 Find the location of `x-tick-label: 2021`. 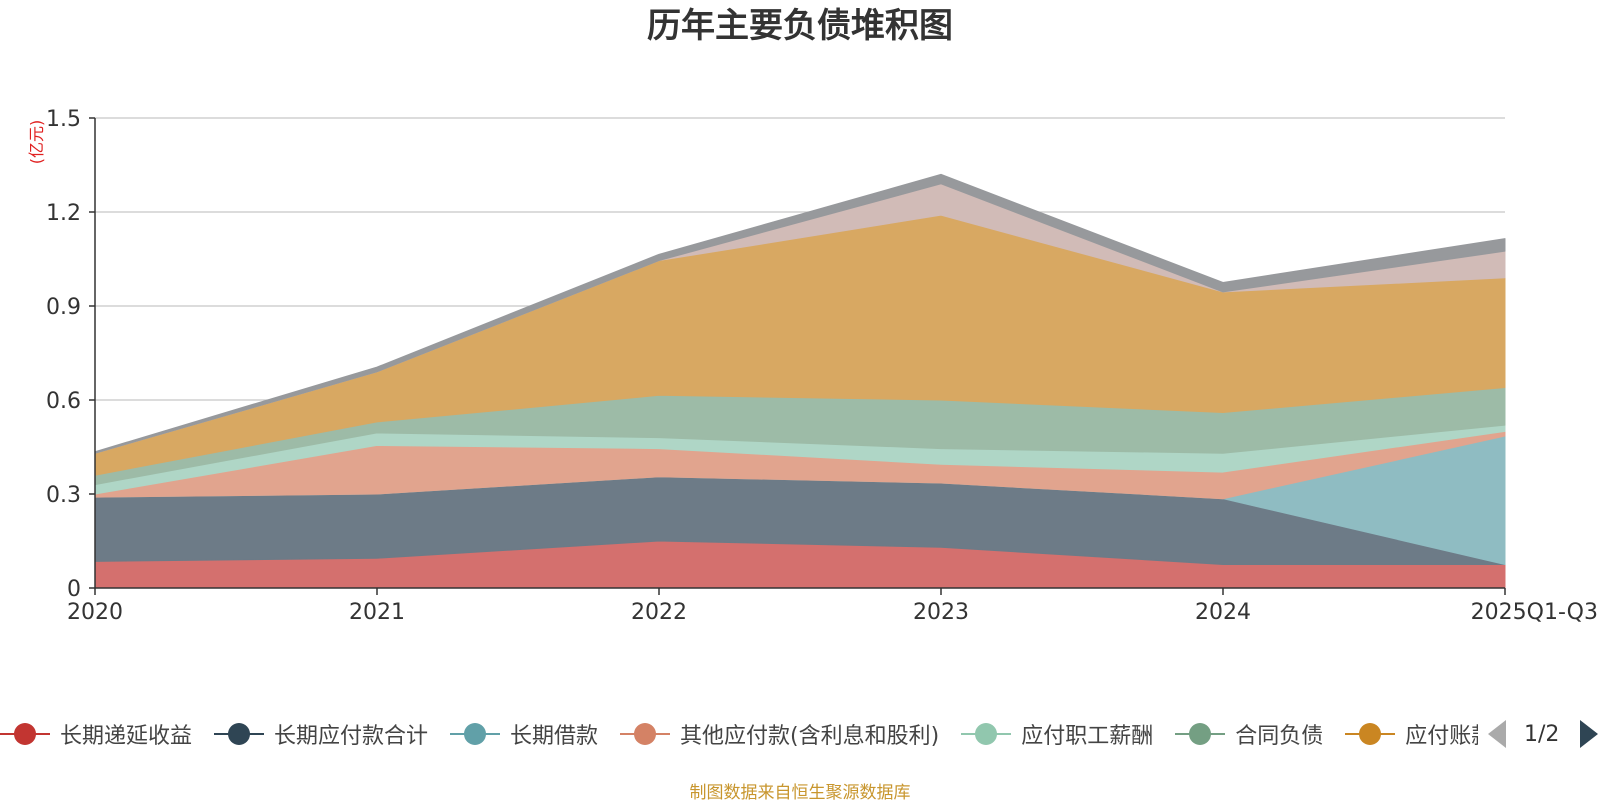

x-tick-label: 2021 is located at coordinates (377, 612).